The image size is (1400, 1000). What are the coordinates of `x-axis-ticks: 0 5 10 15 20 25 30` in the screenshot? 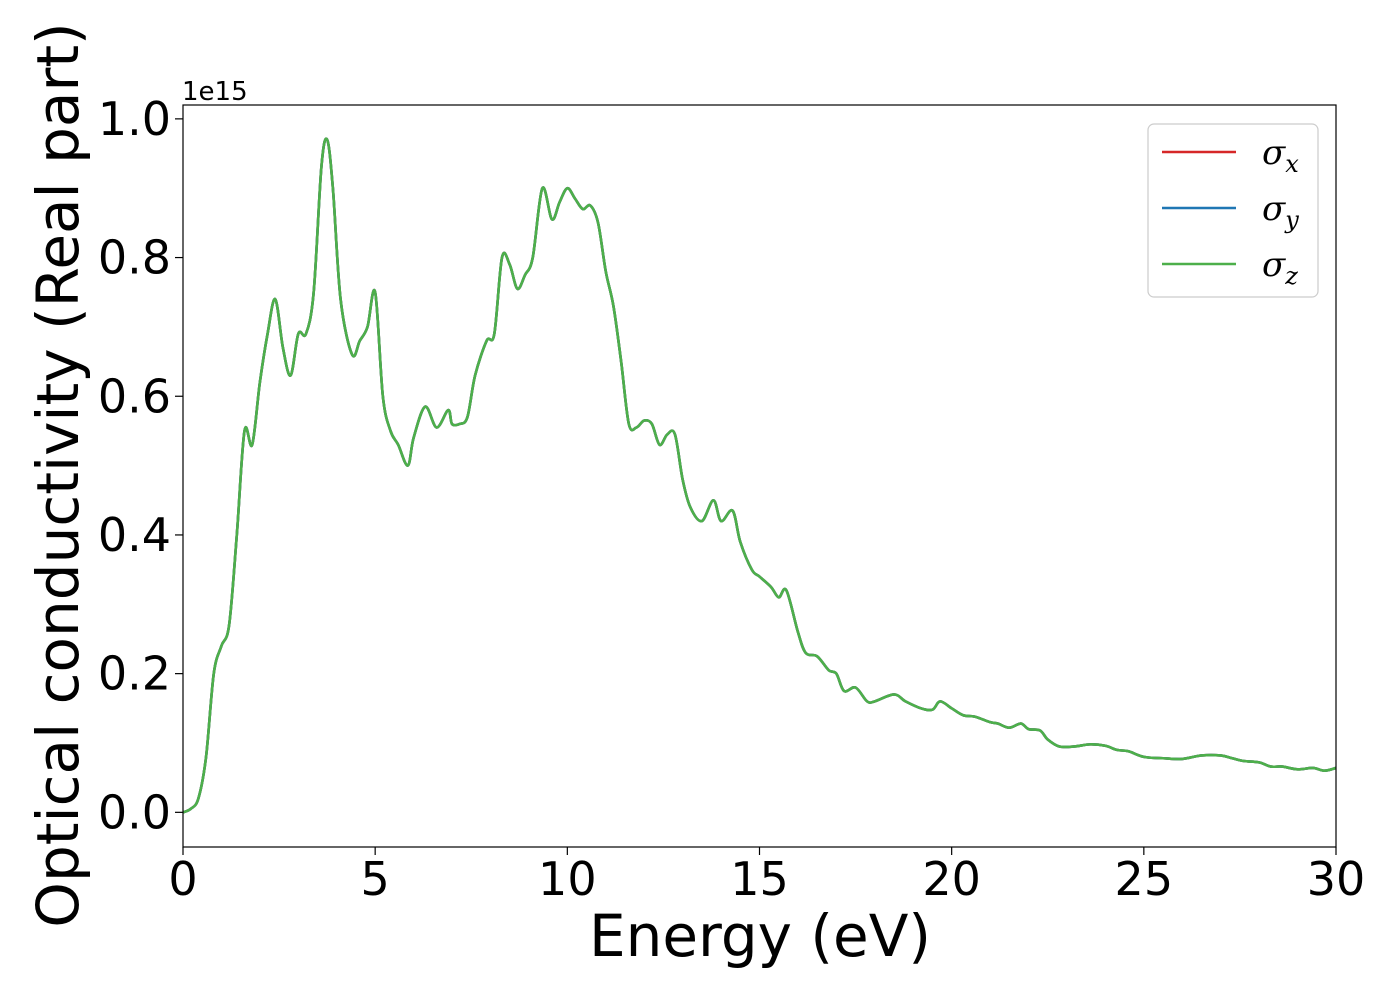 It's located at (766, 876).